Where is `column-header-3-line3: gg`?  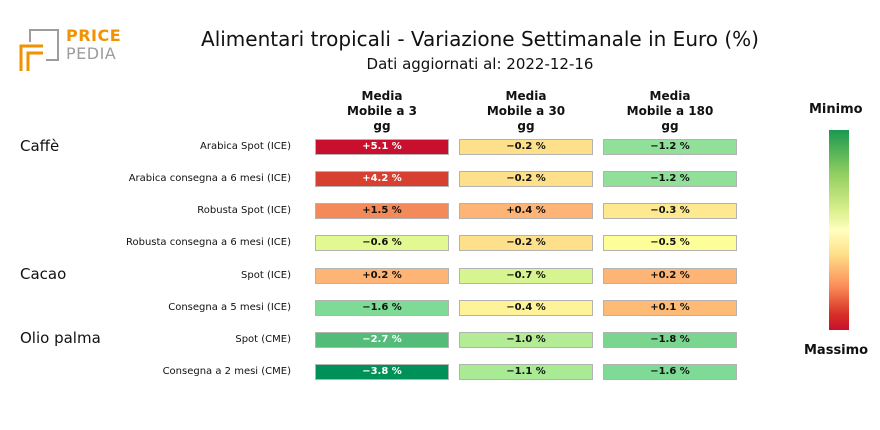
column-header-3-line3: gg is located at coordinates (670, 126).